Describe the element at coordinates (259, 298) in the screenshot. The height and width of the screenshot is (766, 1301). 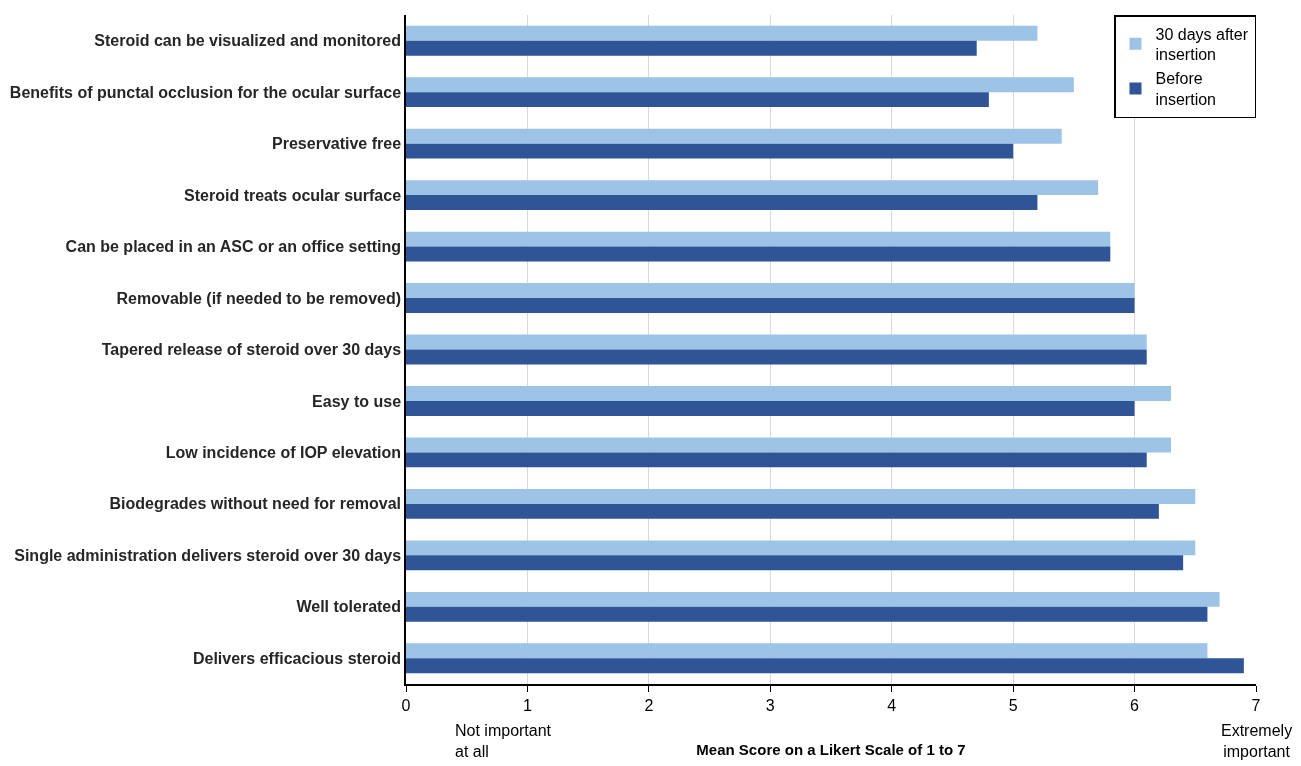
I see `y-tick-label: Removable (if needed to be removed)` at that location.